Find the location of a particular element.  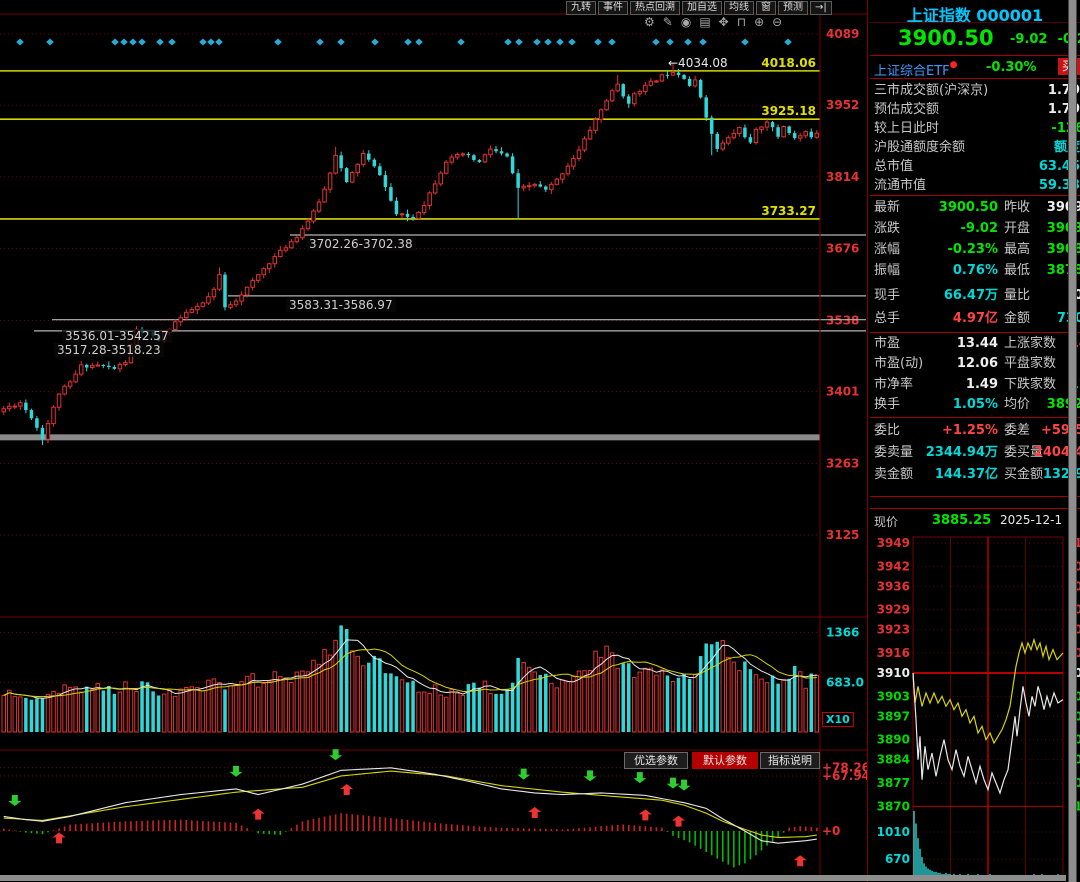

mini-pct-label: 0.00% is located at coordinates (1077, 673).